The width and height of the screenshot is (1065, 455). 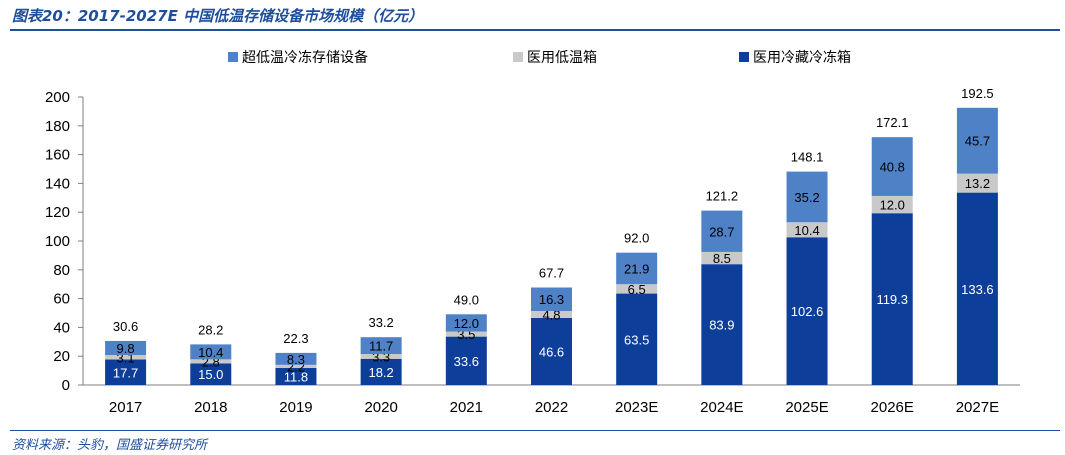 What do you see at coordinates (535, 430) in the screenshot?
I see `bottom-rule` at bounding box center [535, 430].